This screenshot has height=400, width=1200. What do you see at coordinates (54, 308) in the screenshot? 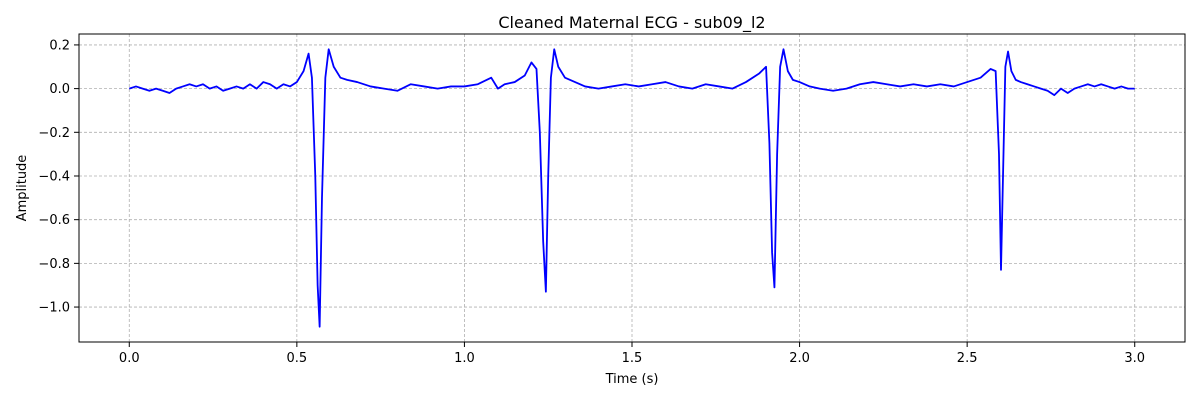
I see `y-tick-label: −1.0` at bounding box center [54, 308].